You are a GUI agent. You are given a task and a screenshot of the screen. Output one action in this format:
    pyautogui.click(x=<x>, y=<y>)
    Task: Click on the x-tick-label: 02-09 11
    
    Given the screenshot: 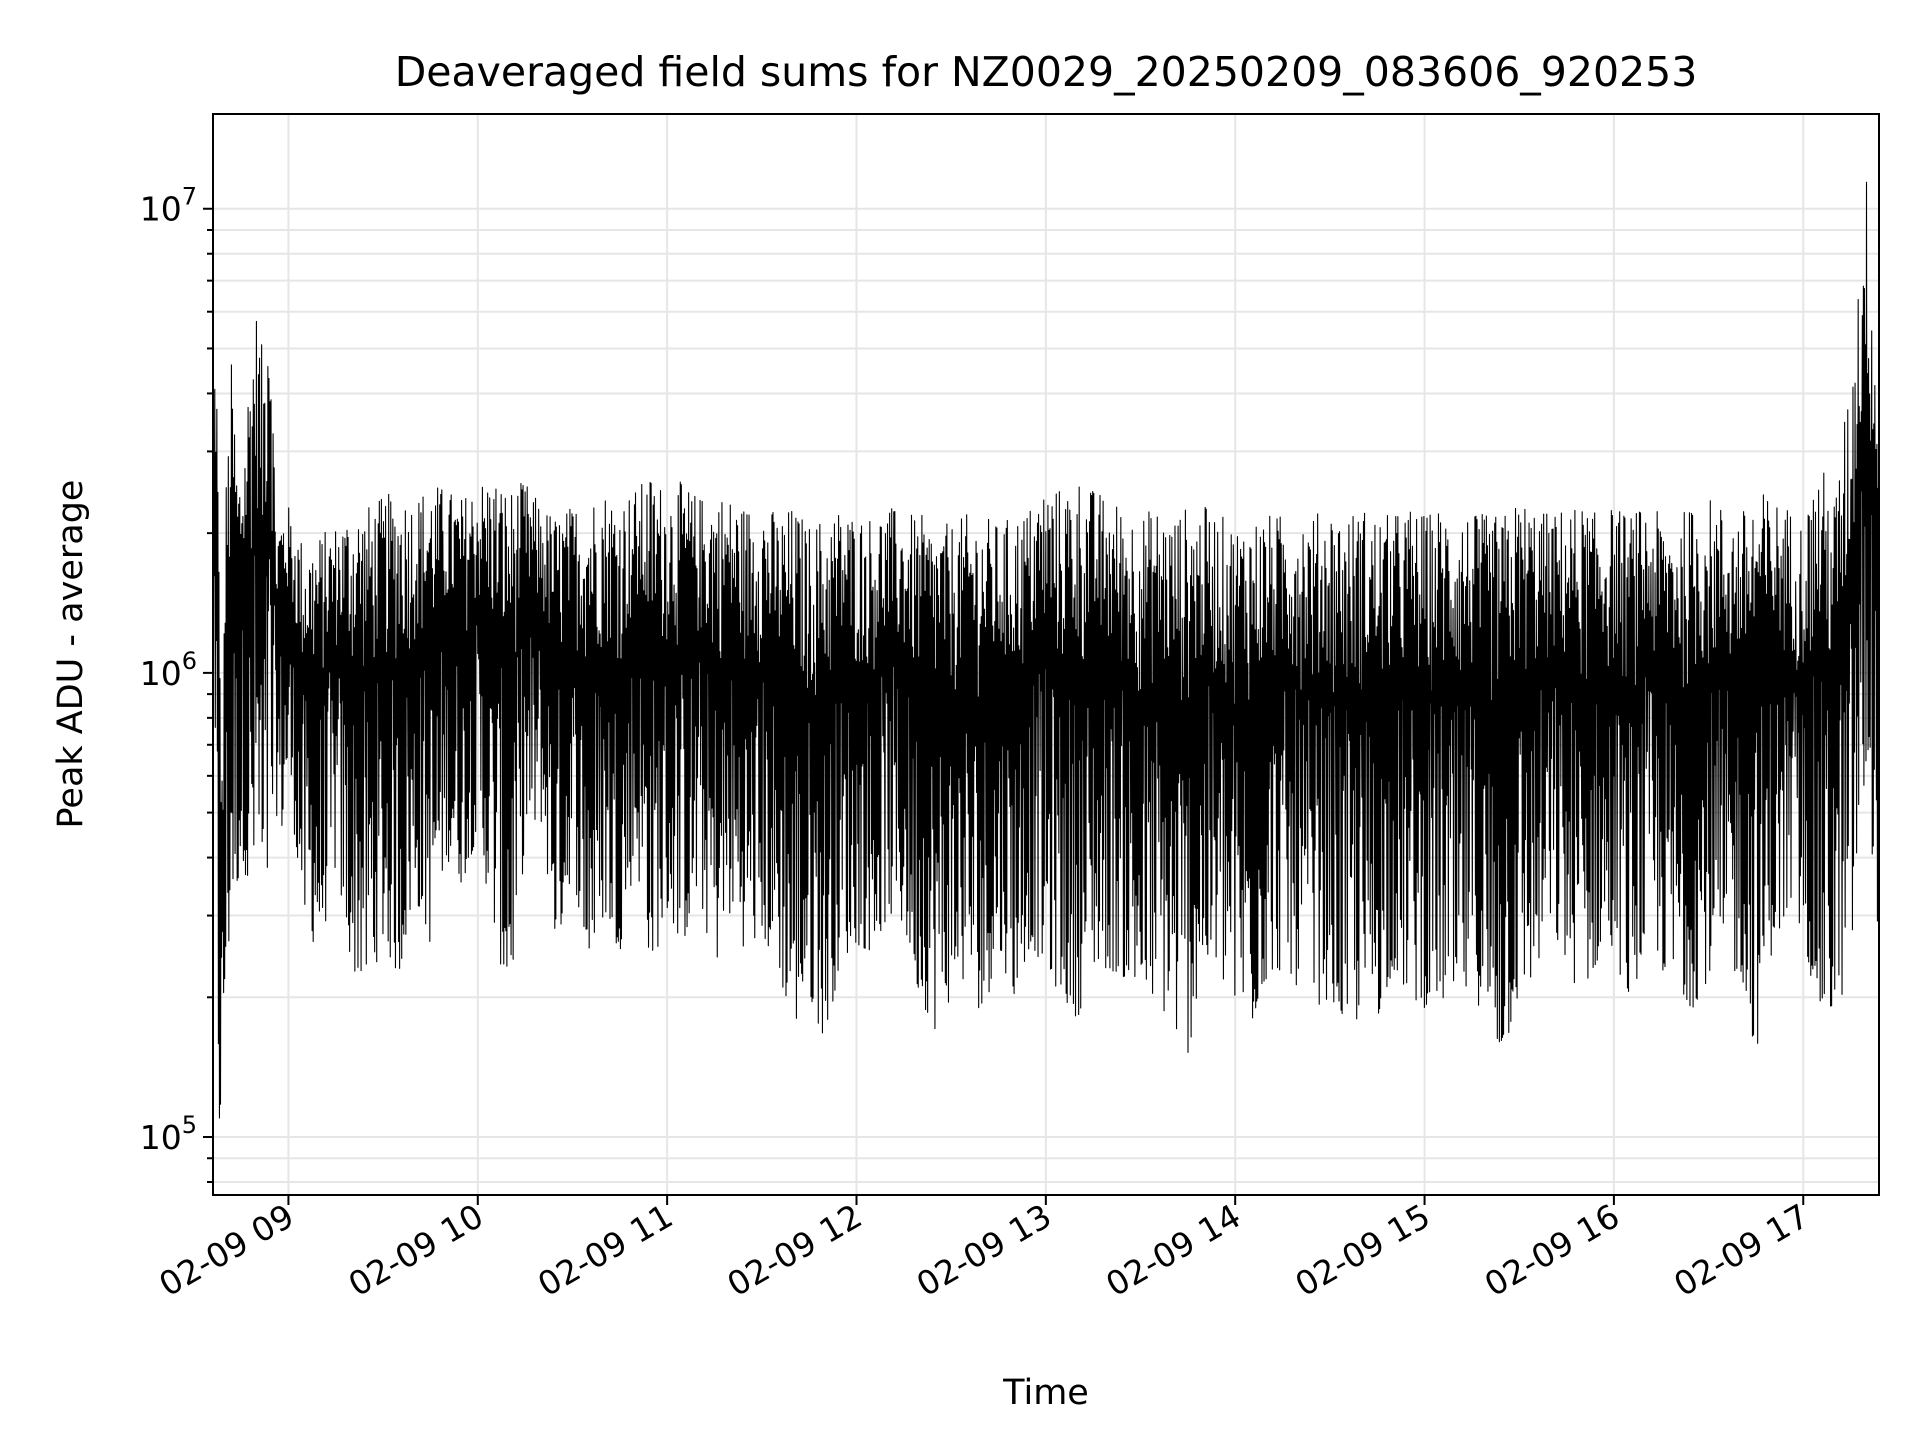 What is the action you would take?
    pyautogui.click(x=605, y=1250)
    